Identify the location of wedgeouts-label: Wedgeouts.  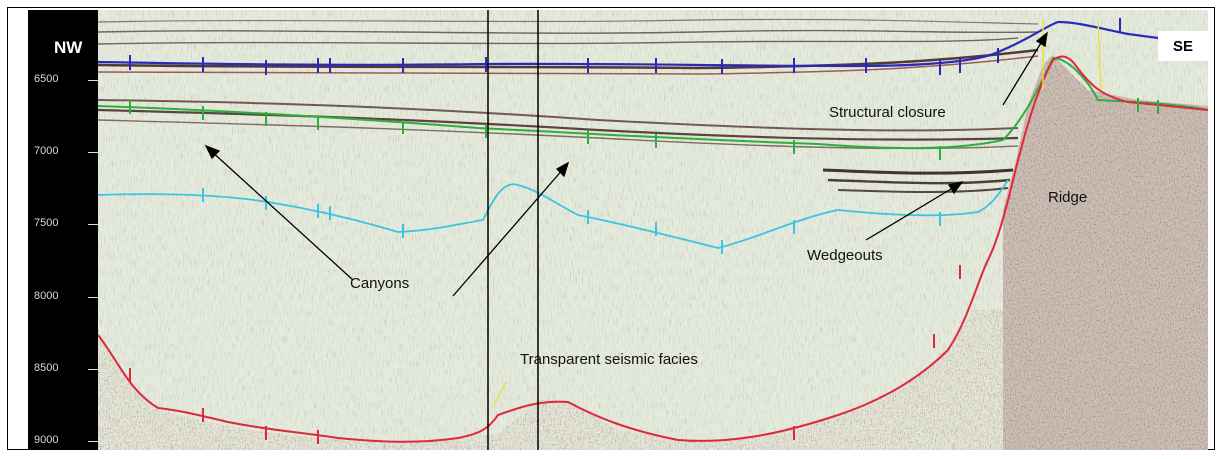
(845, 255).